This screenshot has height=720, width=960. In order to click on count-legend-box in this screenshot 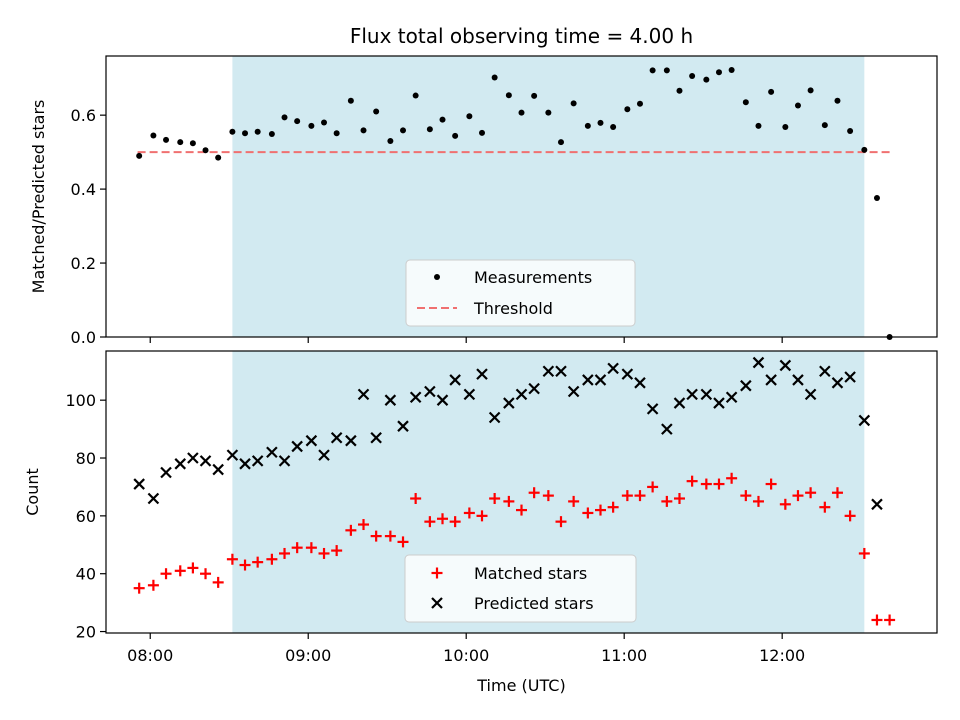, I will do `click(520, 588)`.